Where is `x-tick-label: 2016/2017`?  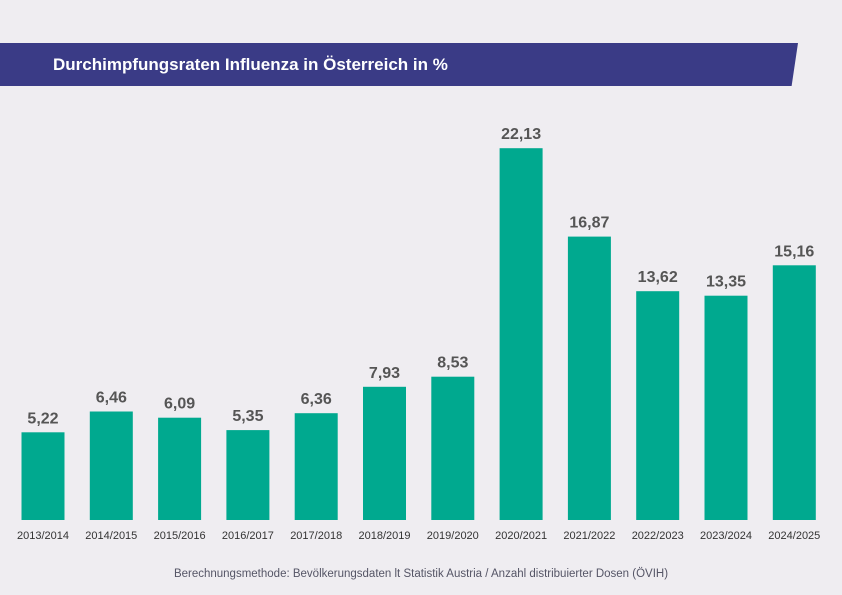
x-tick-label: 2016/2017 is located at coordinates (248, 536).